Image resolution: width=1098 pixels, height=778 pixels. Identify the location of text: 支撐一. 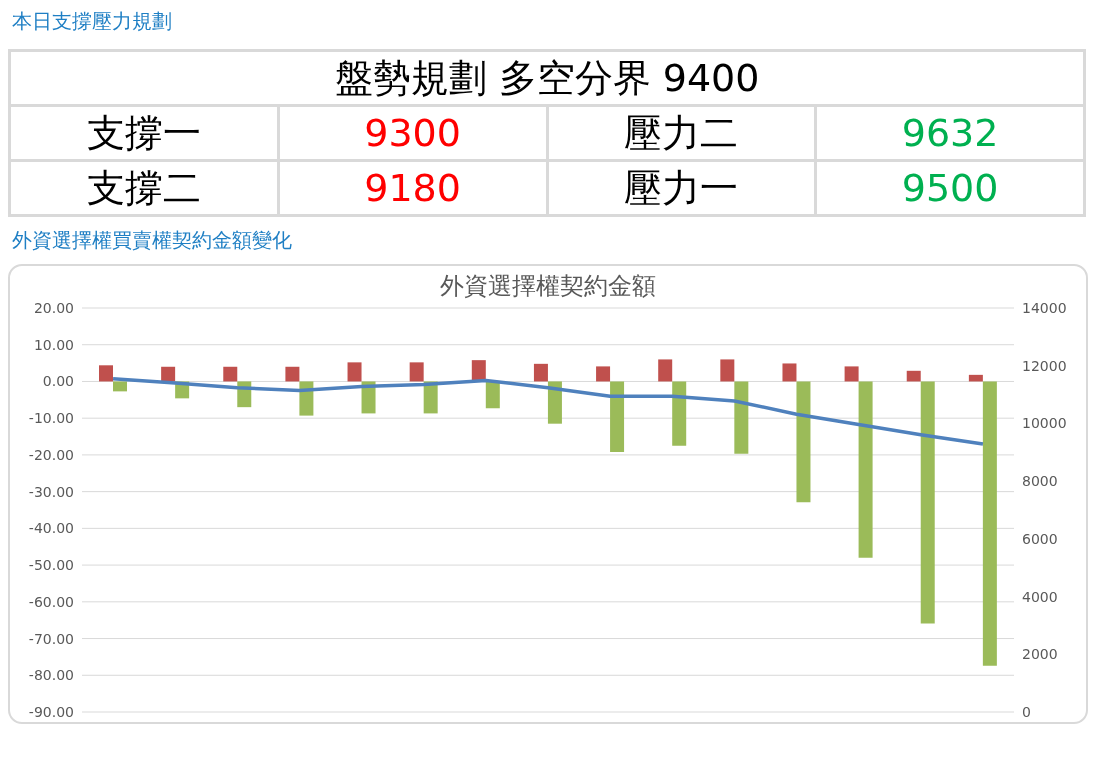
(144, 133).